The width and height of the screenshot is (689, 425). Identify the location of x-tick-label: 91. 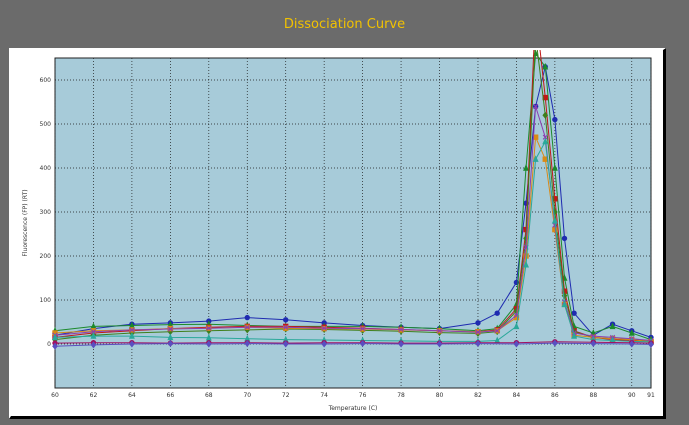
(651, 395).